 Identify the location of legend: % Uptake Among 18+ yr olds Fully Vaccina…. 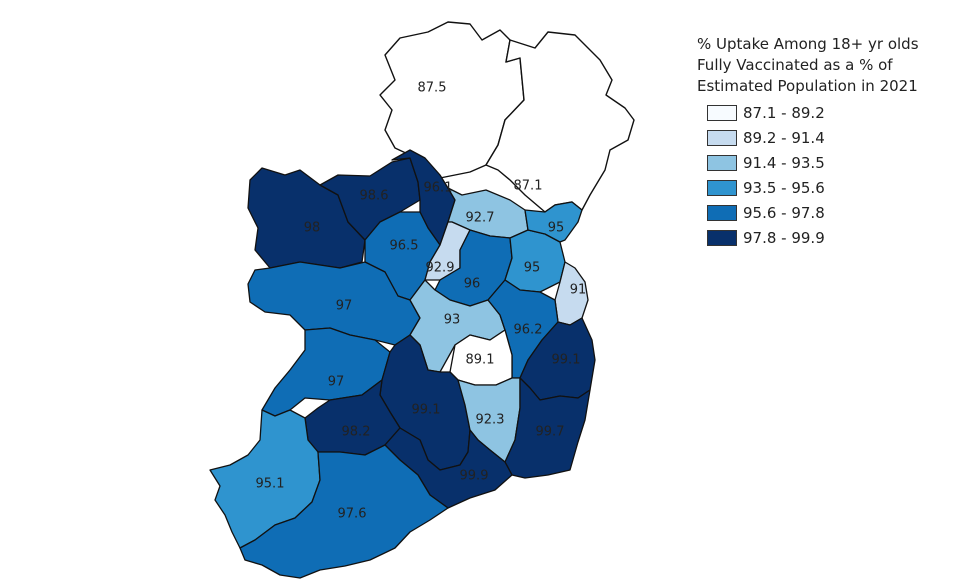
(837, 142).